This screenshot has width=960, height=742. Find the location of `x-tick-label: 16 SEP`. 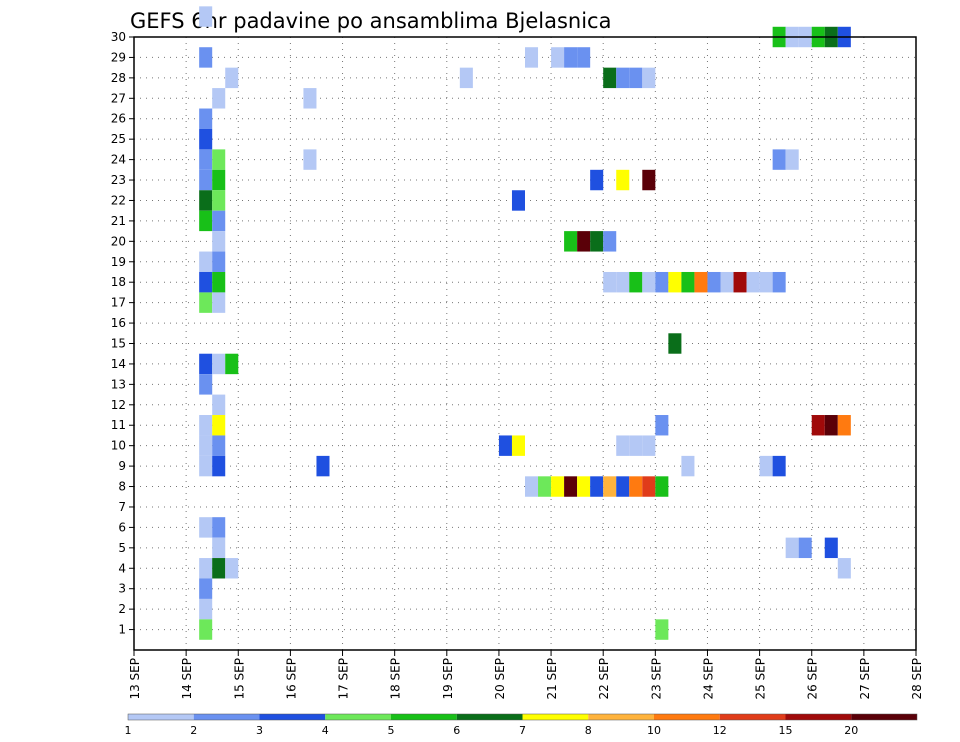

x-tick-label: 16 SEP is located at coordinates (291, 679).